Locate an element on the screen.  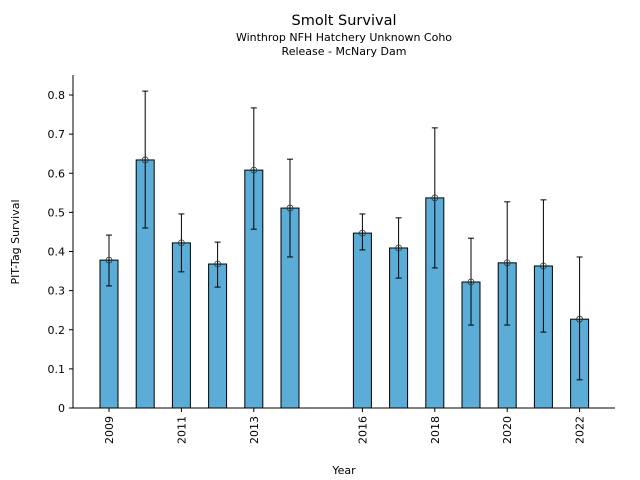
y-tick-label: 0 is located at coordinates (61, 408).